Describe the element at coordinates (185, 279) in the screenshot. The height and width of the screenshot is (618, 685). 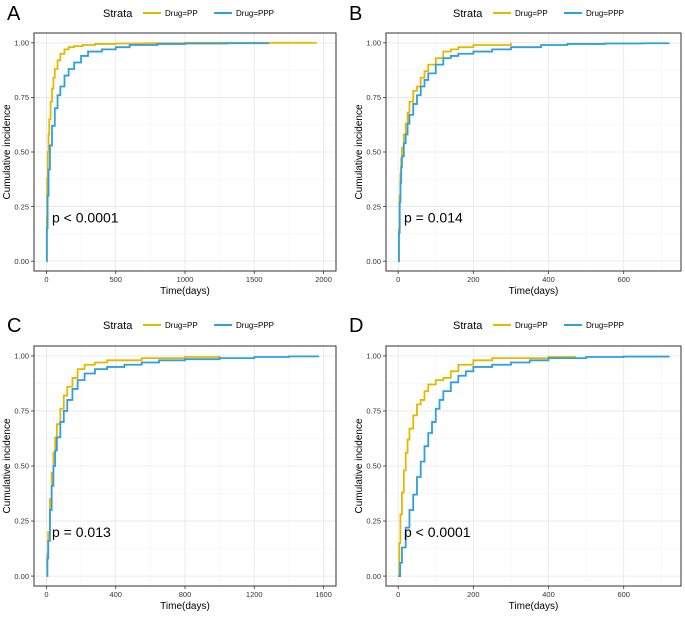
I see `x-tick-label: 1000` at that location.